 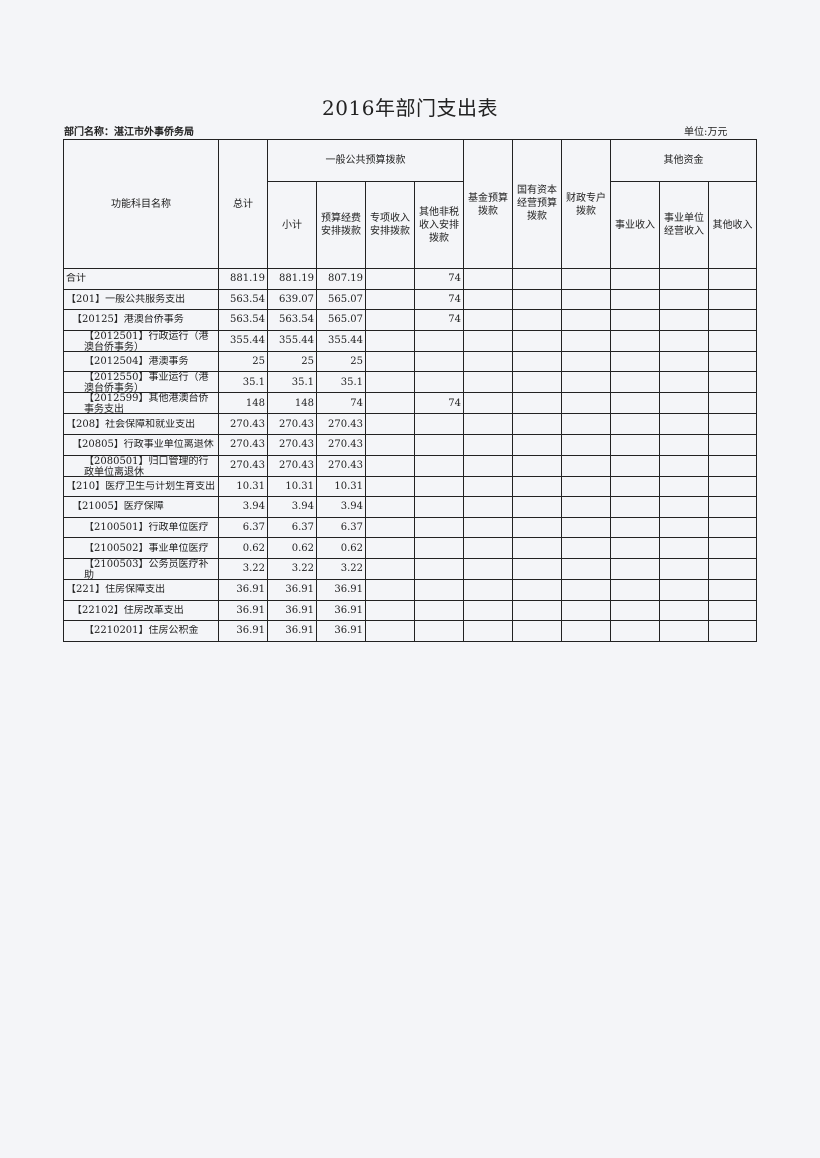 What do you see at coordinates (292, 382) in the screenshot?
I see `cell-subtotal: 35.1` at bounding box center [292, 382].